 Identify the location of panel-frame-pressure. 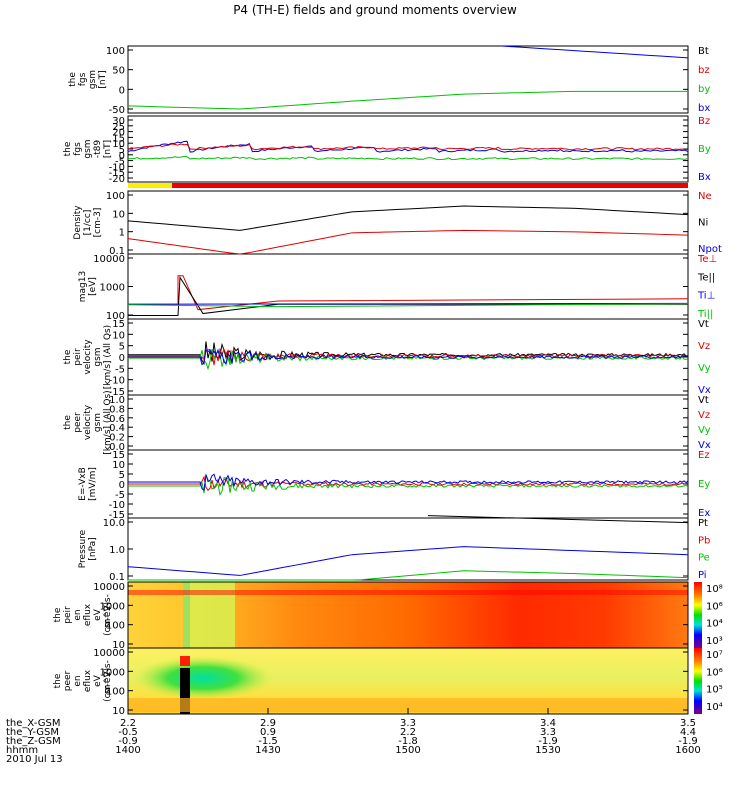
(408, 549).